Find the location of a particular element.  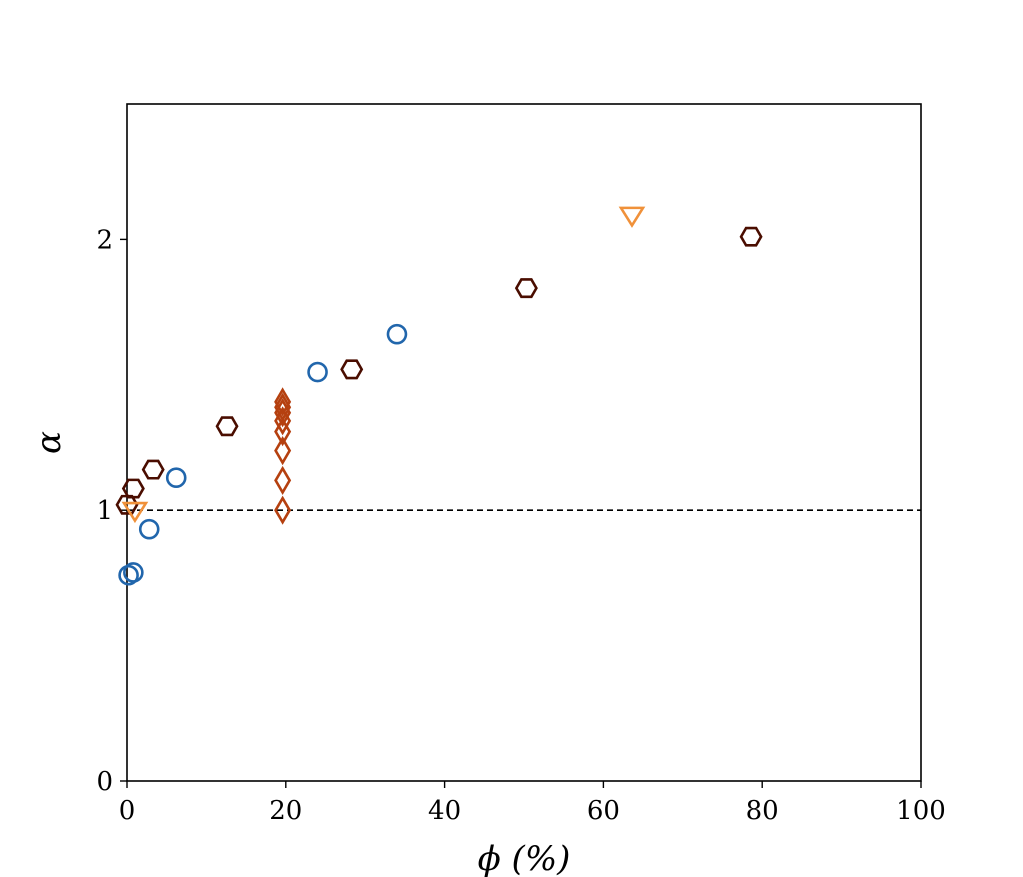

x-tick-label: 40 is located at coordinates (444, 811).